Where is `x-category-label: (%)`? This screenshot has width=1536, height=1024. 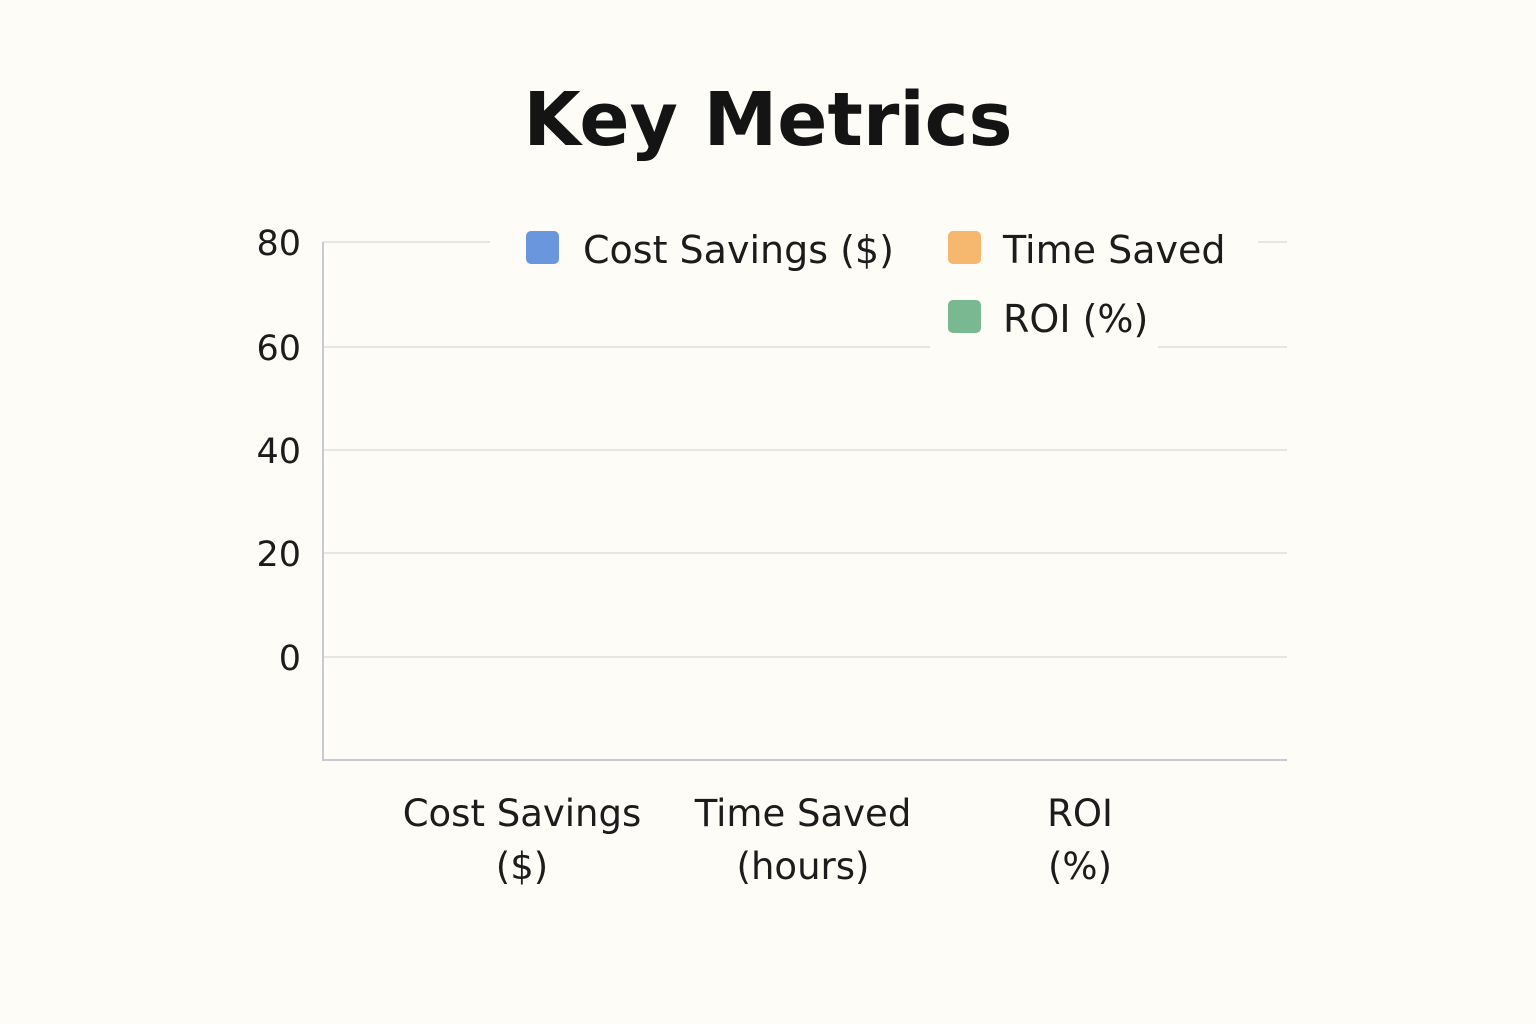 x-category-label: (%) is located at coordinates (1080, 866).